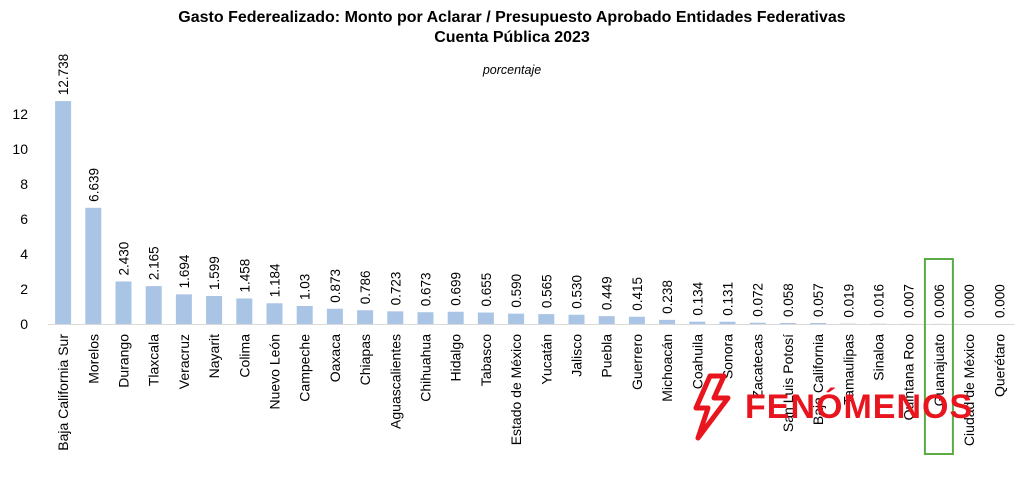  What do you see at coordinates (93, 185) in the screenshot?
I see `data-label: 6.639` at bounding box center [93, 185].